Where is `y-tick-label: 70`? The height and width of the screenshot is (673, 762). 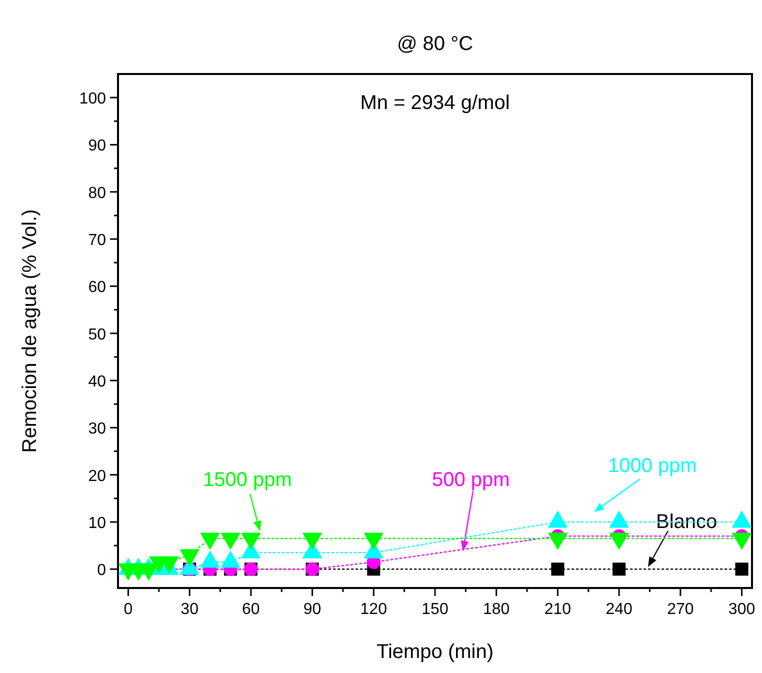
y-tick-label: 70 is located at coordinates (97, 241).